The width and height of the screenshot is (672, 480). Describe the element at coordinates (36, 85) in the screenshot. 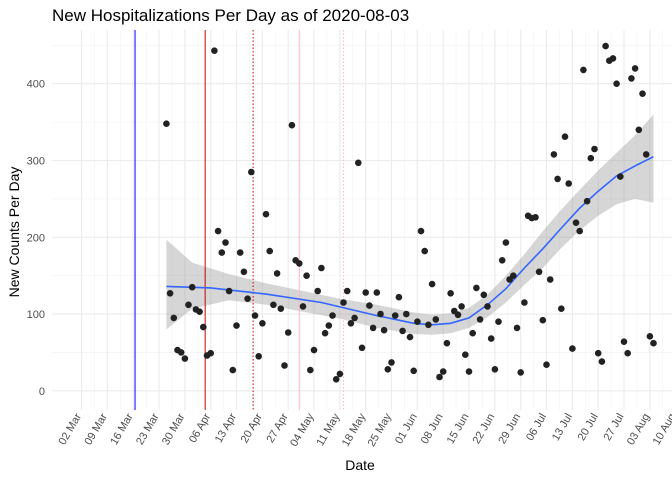

I see `y-tick-label: 400` at that location.